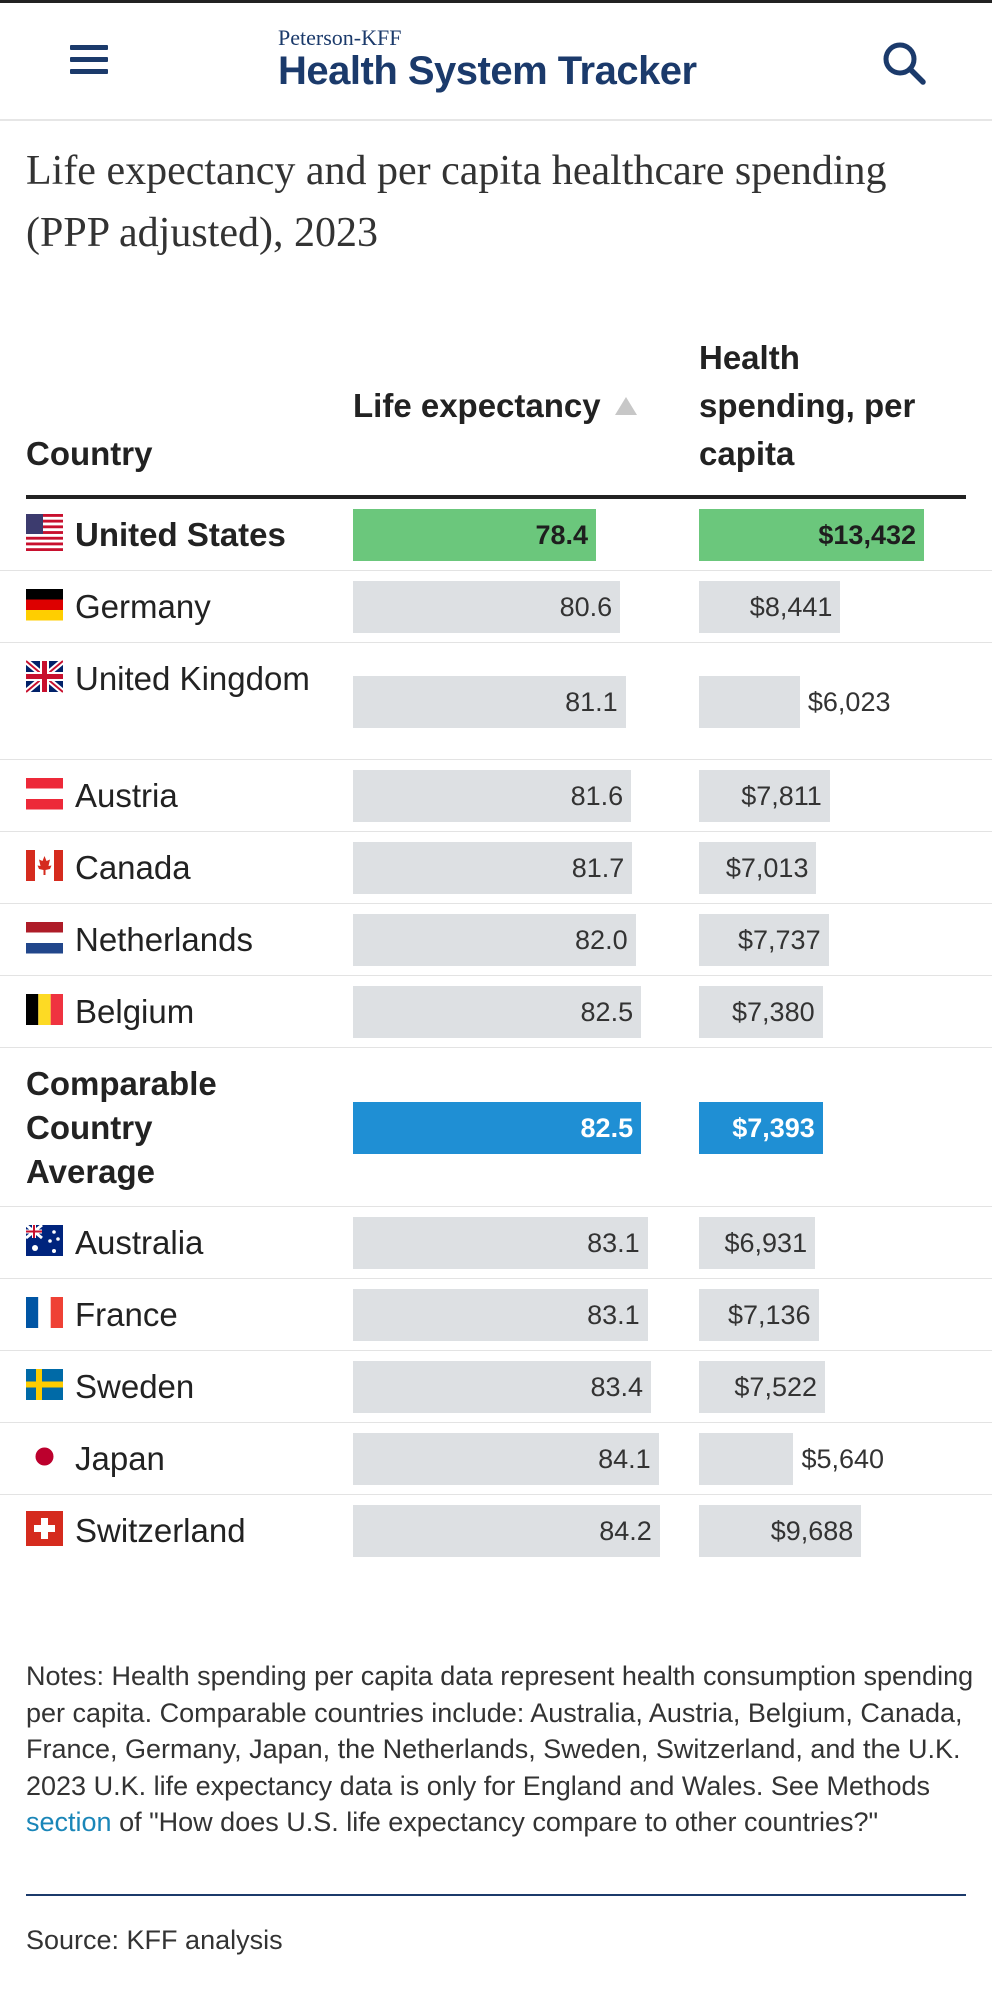 This screenshot has width=992, height=2000. What do you see at coordinates (143, 606) in the screenshot?
I see `country-name: Germany` at bounding box center [143, 606].